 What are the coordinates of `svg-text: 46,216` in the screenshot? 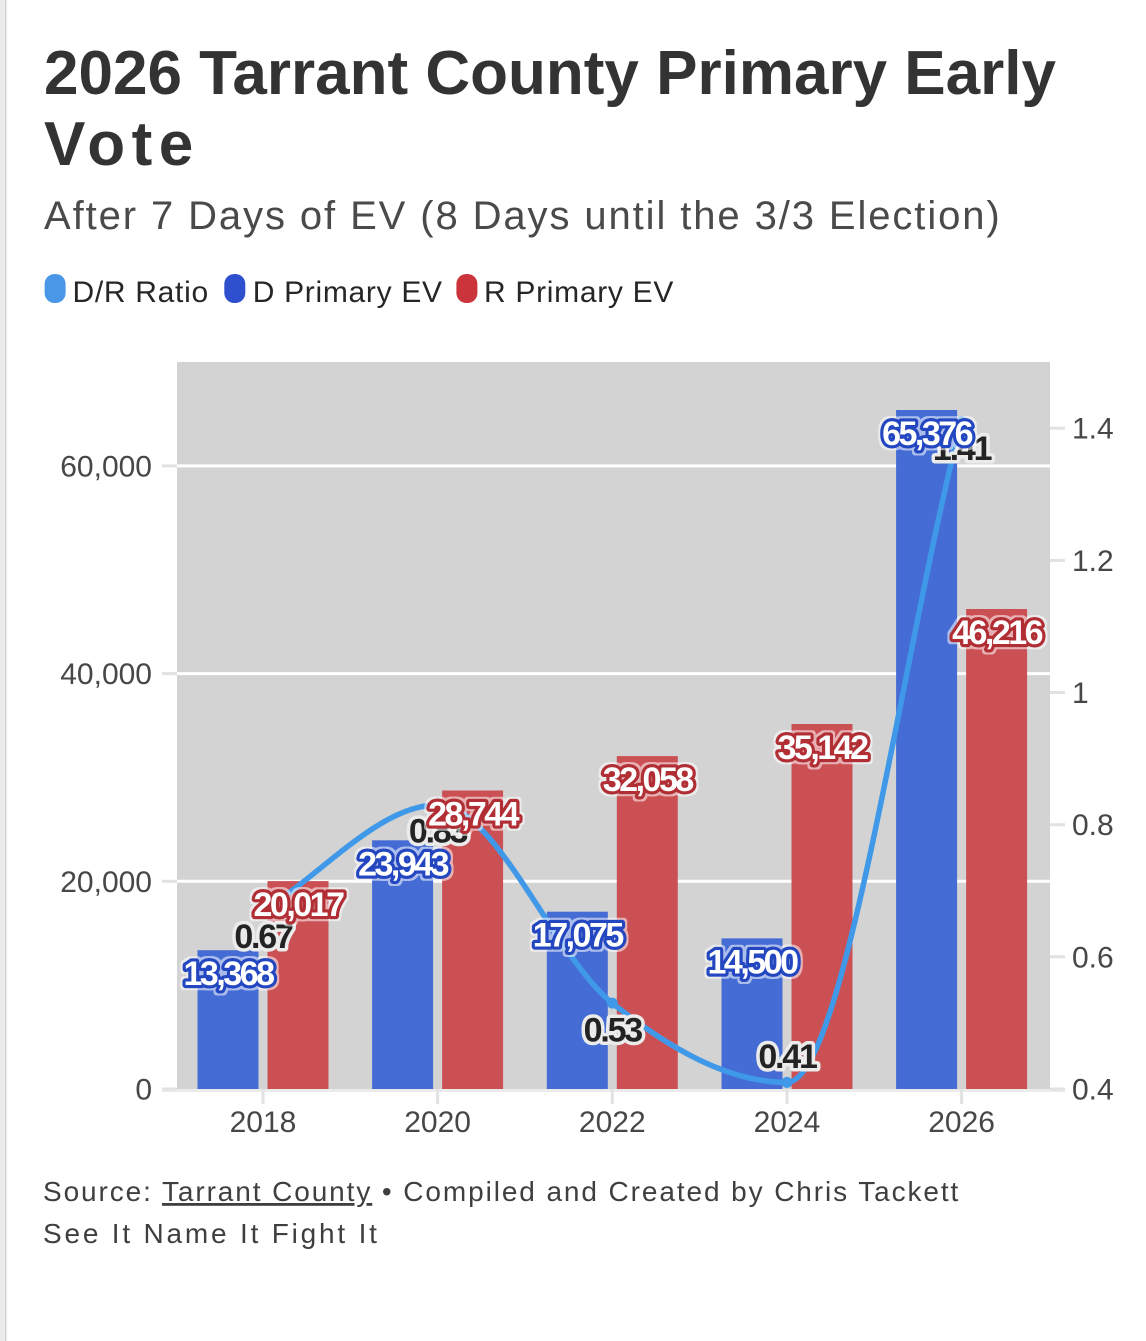 It's located at (997, 633).